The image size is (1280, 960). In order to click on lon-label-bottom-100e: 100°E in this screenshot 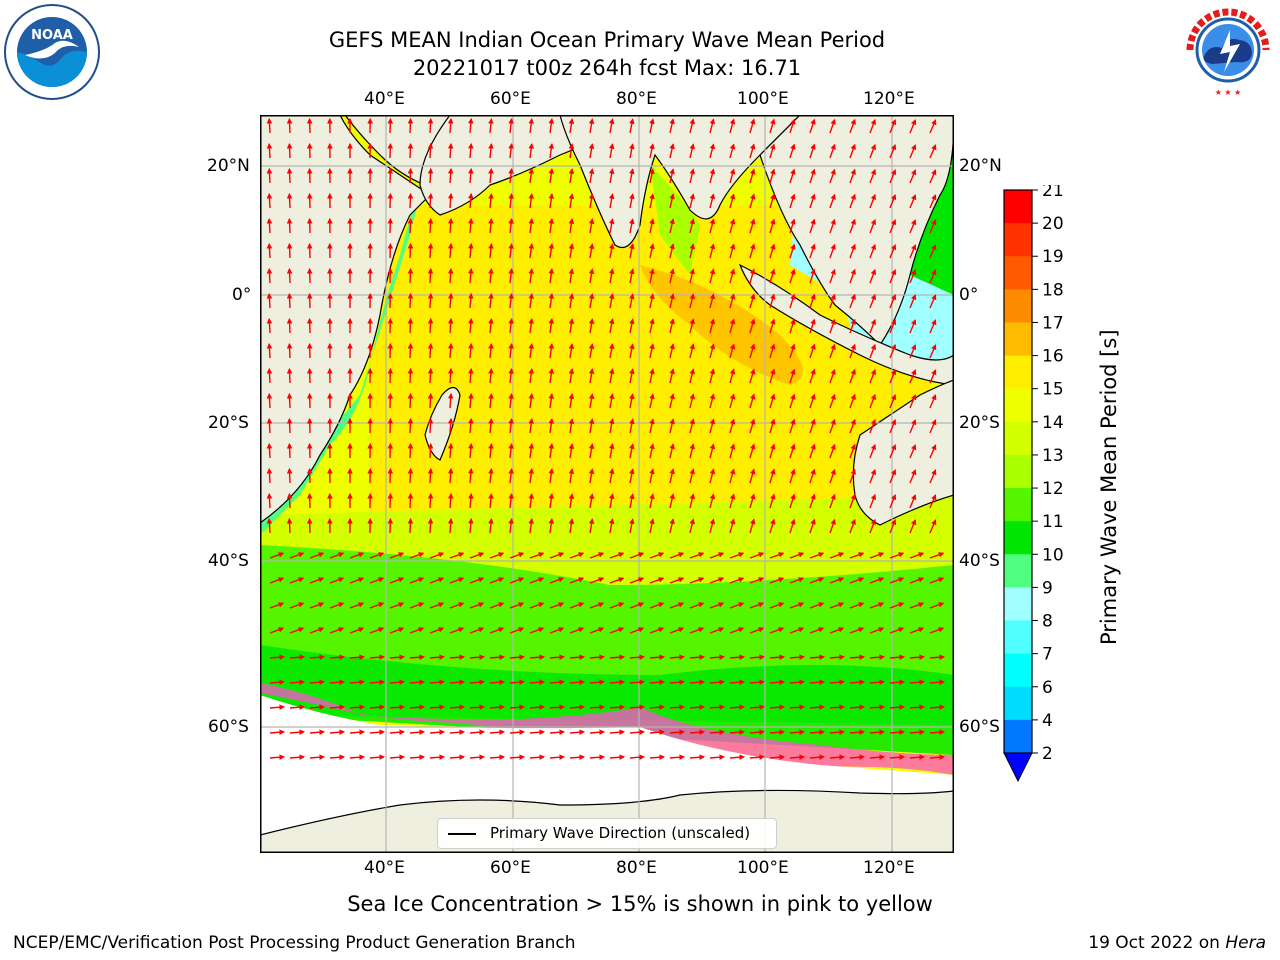, I will do `click(763, 868)`.